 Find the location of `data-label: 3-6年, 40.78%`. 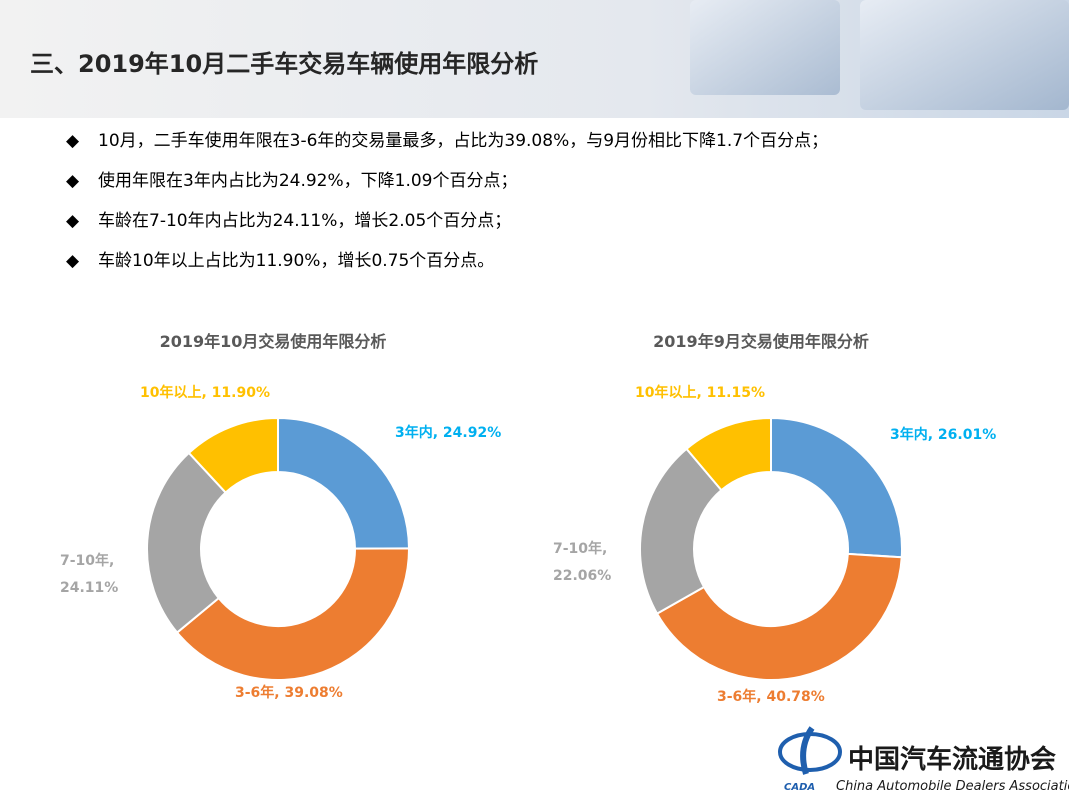

data-label: 3-6年, 40.78% is located at coordinates (771, 697).